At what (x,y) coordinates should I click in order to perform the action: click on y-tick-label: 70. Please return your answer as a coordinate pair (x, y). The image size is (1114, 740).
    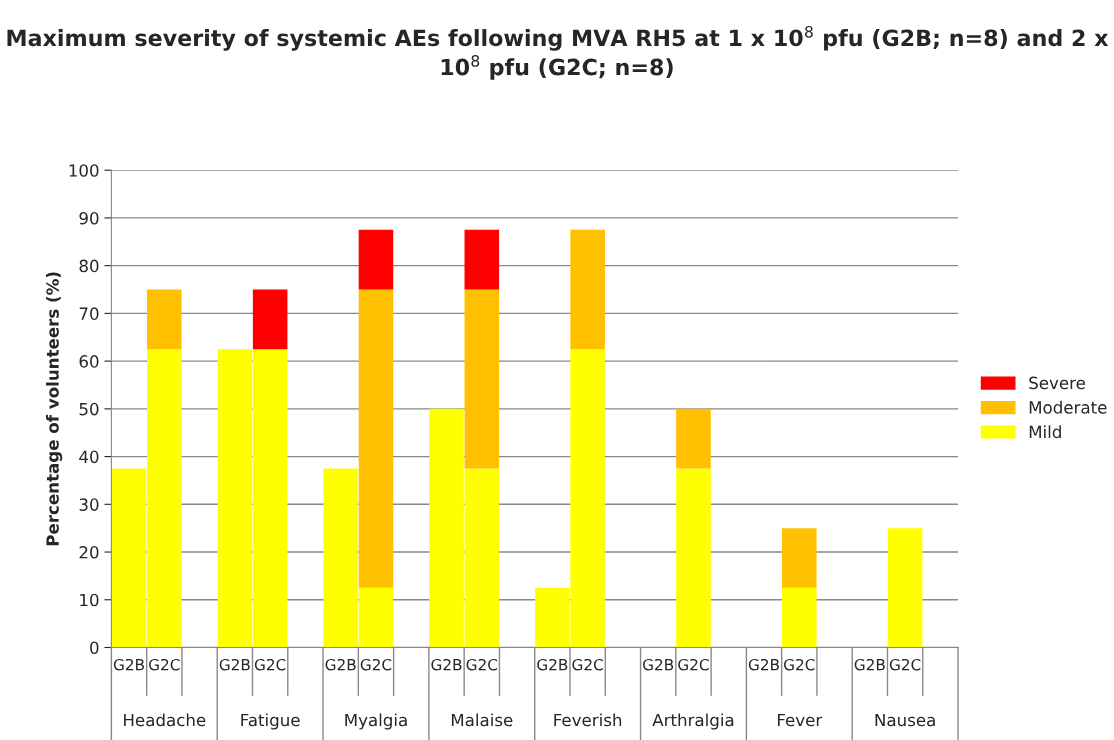
    Looking at the image, I should click on (89, 313).